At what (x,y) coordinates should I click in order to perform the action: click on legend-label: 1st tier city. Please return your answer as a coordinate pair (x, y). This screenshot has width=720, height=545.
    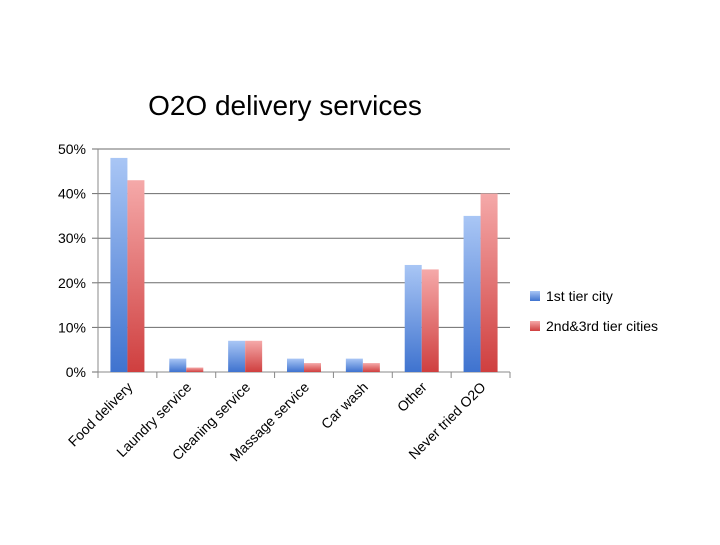
    Looking at the image, I should click on (579, 296).